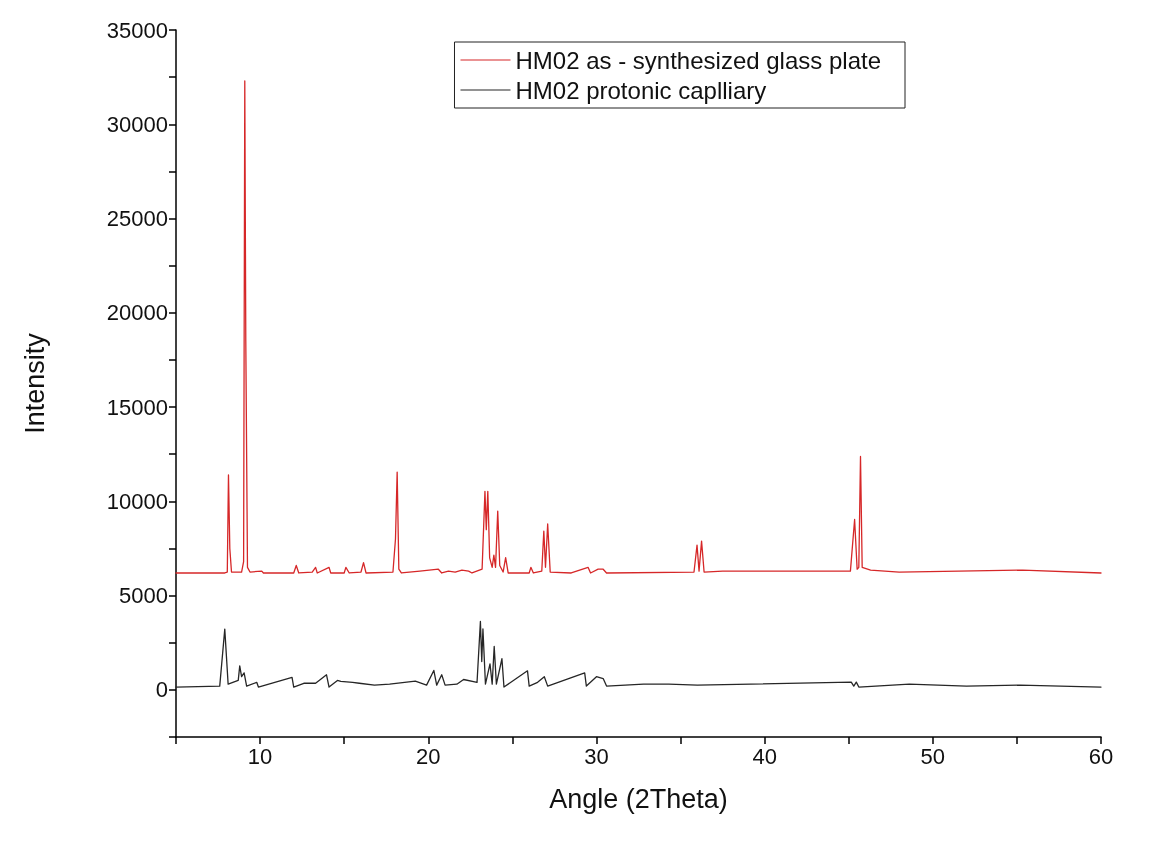  What do you see at coordinates (1101, 756) in the screenshot?
I see `x-tick-label: 60` at bounding box center [1101, 756].